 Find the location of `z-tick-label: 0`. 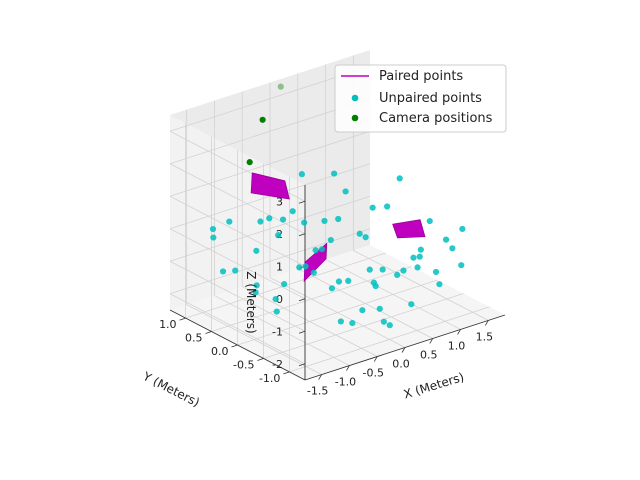

z-tick-label: 0 is located at coordinates (279, 299).